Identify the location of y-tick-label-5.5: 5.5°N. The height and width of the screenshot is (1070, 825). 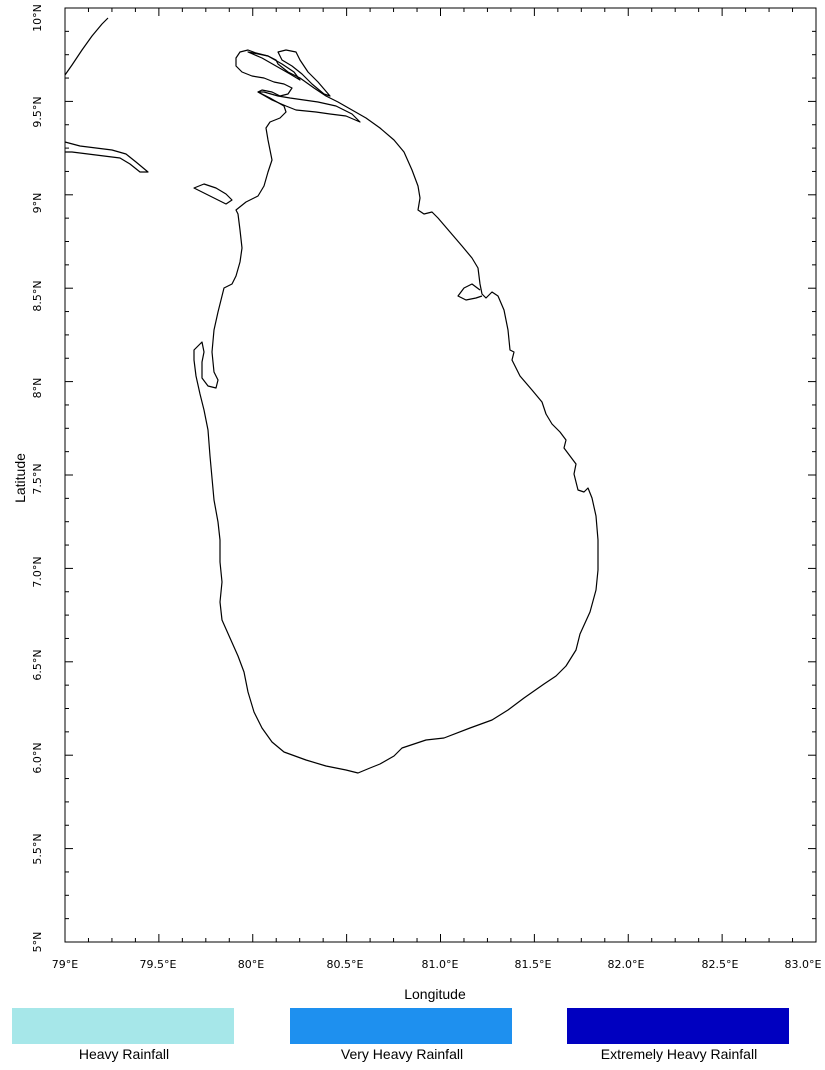
(37, 848).